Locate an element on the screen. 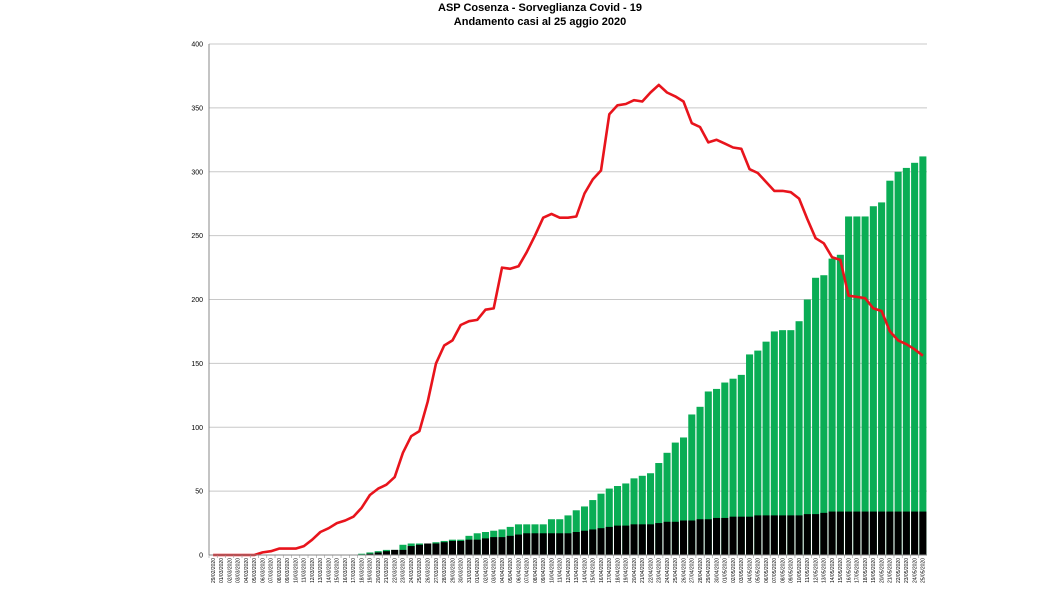 The height and width of the screenshot is (594, 1056). x-tick-label: 06/05/2020 is located at coordinates (767, 570).